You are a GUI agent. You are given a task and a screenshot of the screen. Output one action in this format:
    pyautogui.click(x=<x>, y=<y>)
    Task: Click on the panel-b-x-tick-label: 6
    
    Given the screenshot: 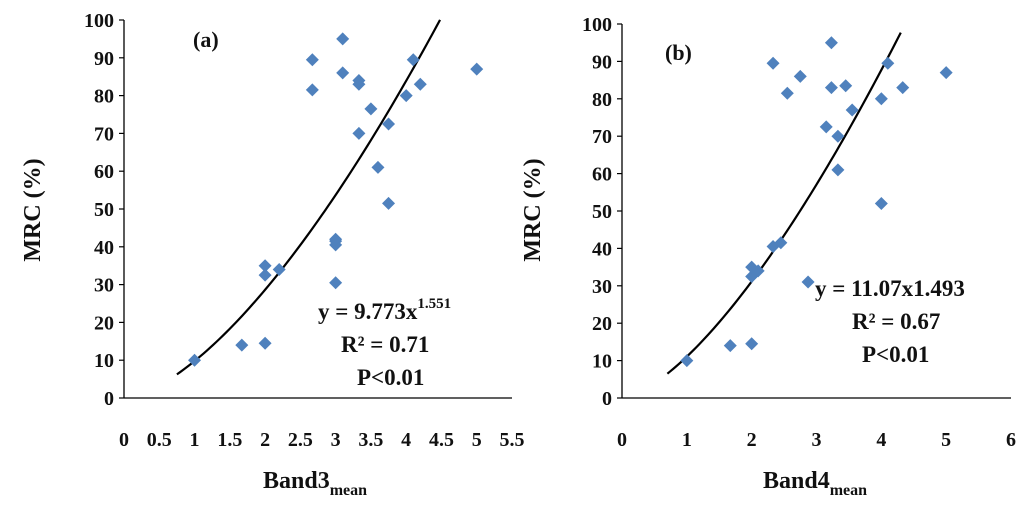 What is the action you would take?
    pyautogui.click(x=1011, y=440)
    